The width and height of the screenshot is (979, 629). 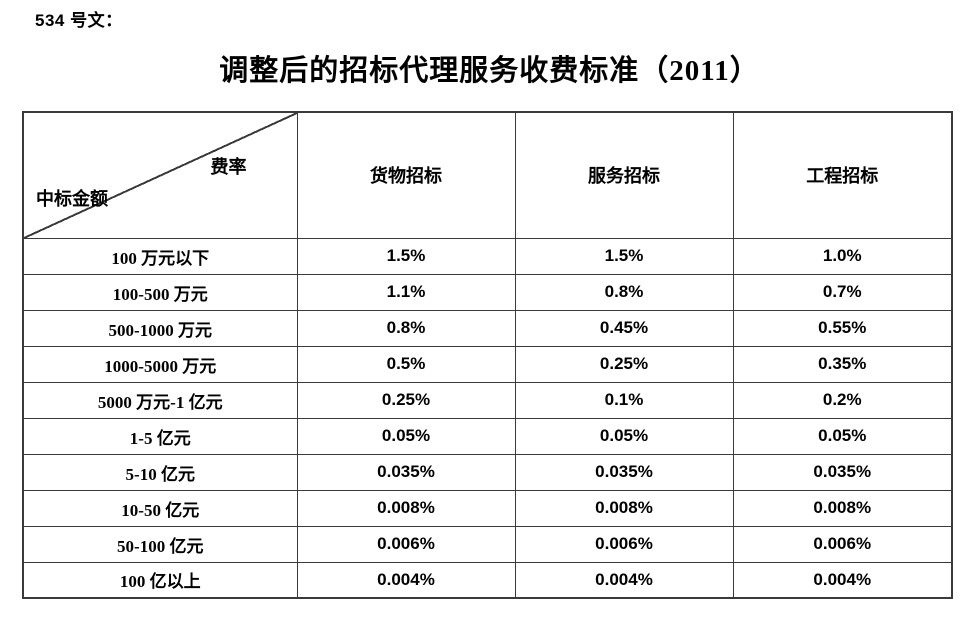 I want to click on amount-cell: 5000 万元-1 亿元, so click(x=160, y=400).